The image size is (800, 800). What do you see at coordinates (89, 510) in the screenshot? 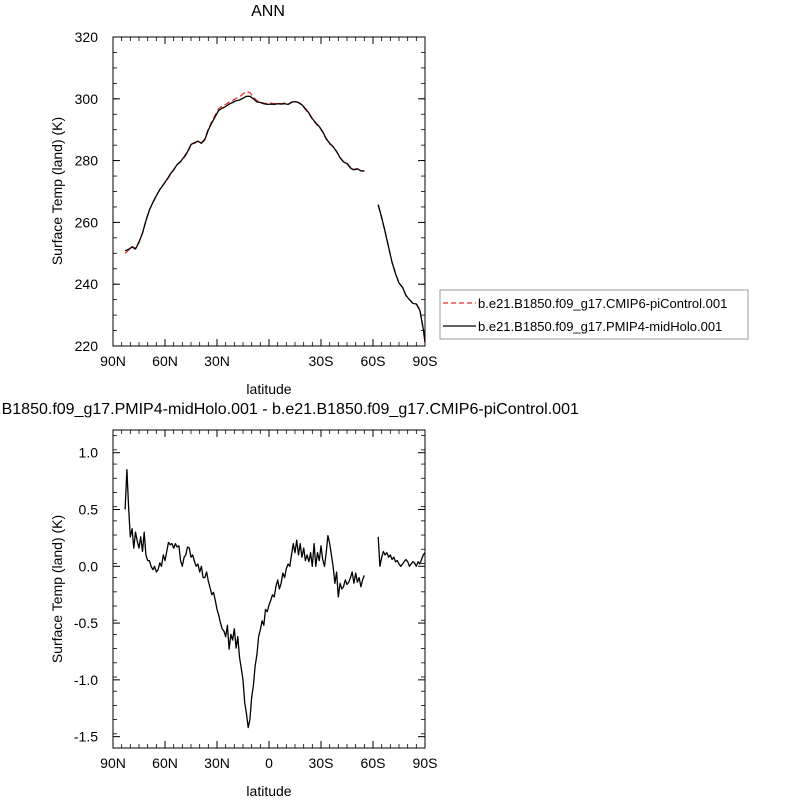
I see `y-tick-label: 0.5` at bounding box center [89, 510].